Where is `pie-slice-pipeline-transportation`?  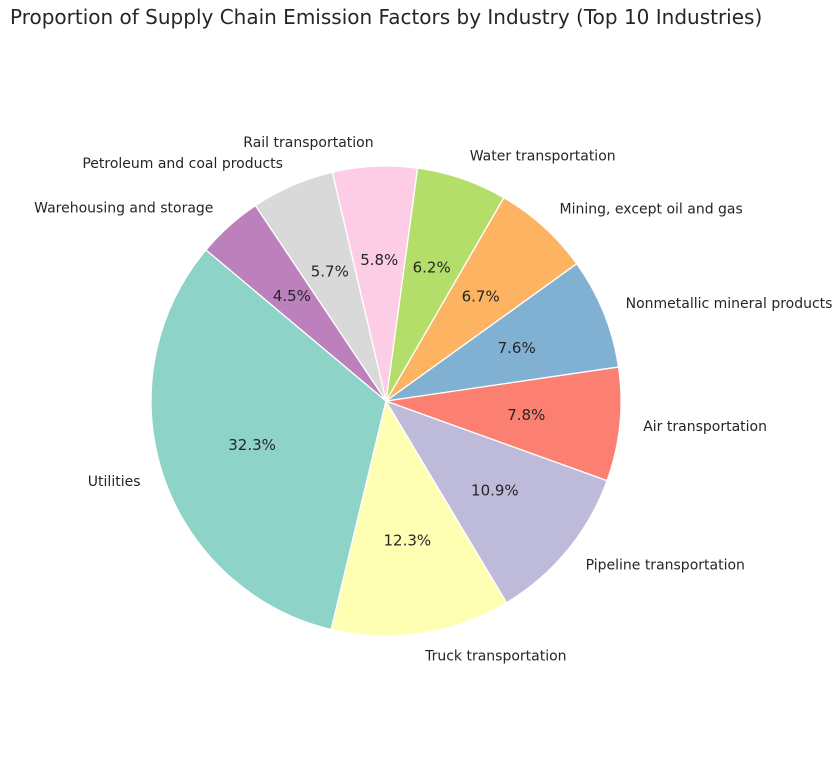 pie-slice-pipeline-transportation is located at coordinates (496, 502).